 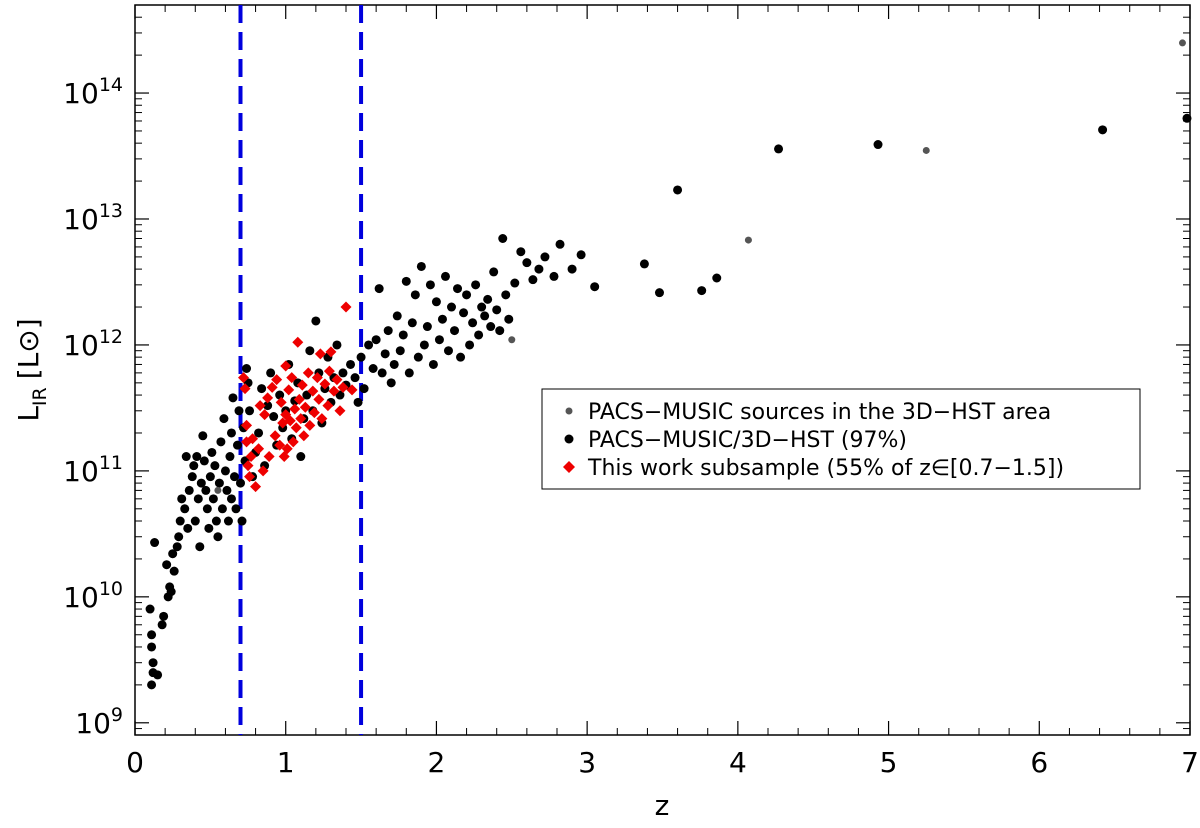 What do you see at coordinates (569, 439) in the screenshot?
I see `legend-marker-3dhst` at bounding box center [569, 439].